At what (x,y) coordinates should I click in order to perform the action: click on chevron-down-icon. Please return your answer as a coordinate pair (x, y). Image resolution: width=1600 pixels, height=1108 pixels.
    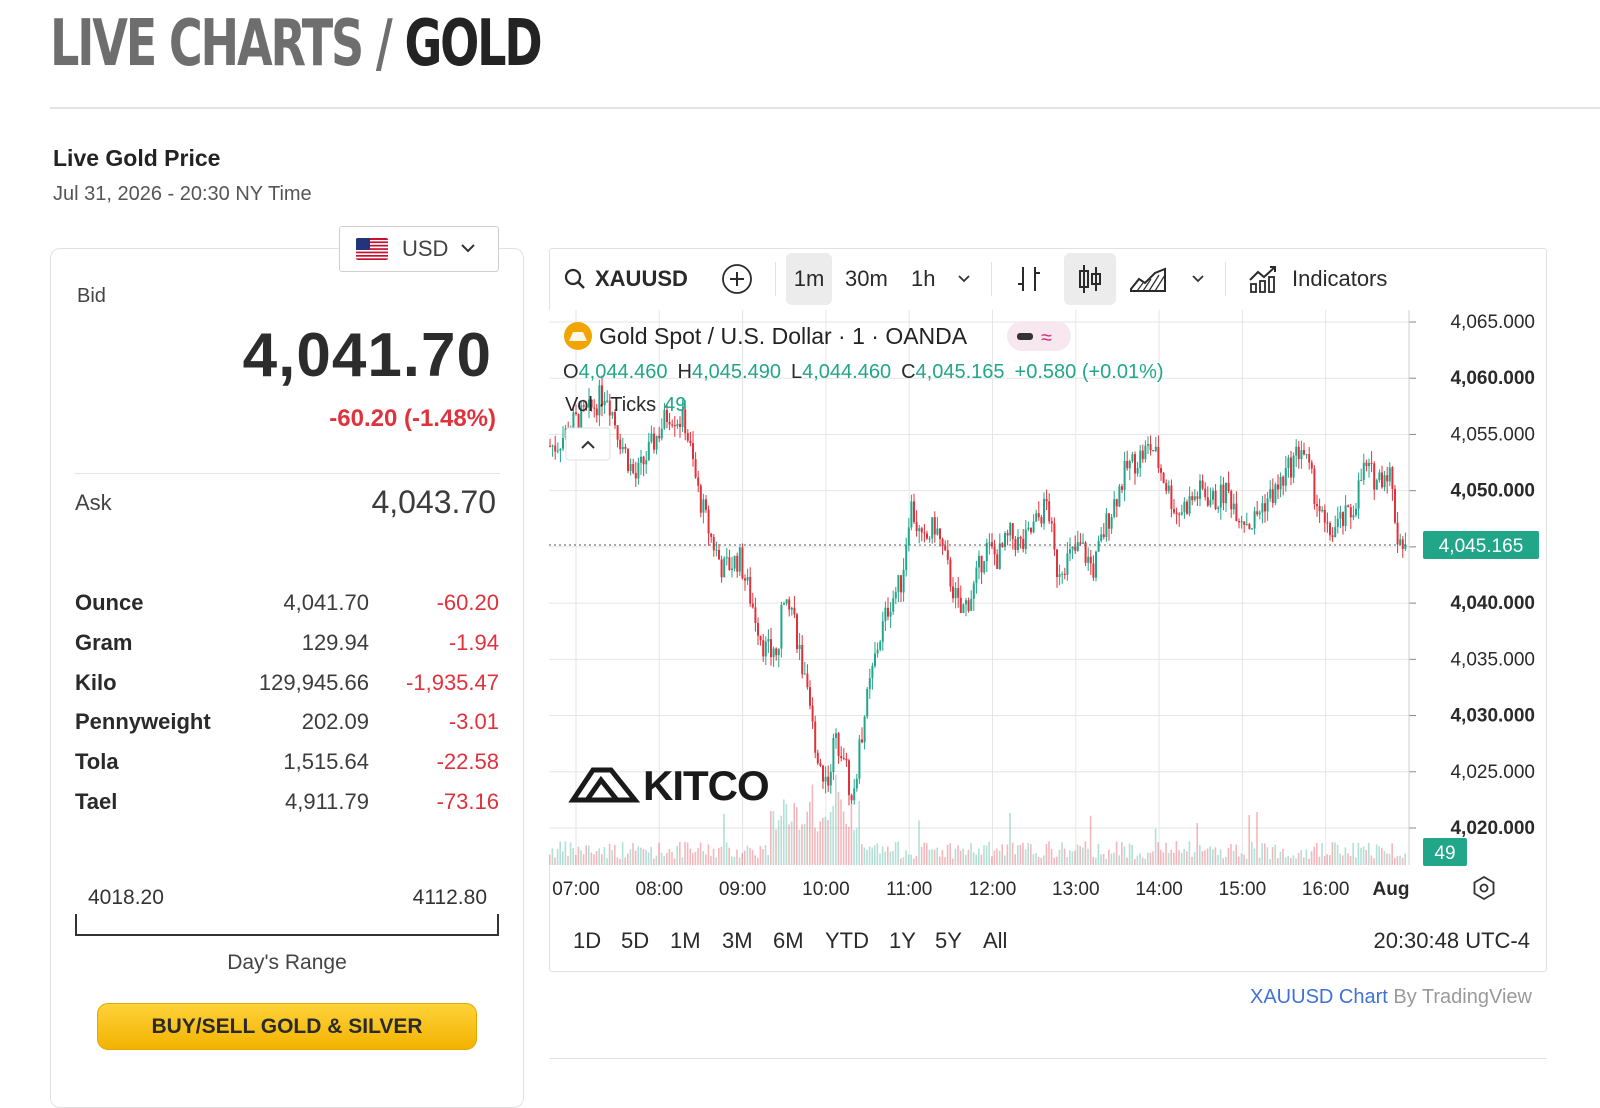
    Looking at the image, I should click on (964, 279).